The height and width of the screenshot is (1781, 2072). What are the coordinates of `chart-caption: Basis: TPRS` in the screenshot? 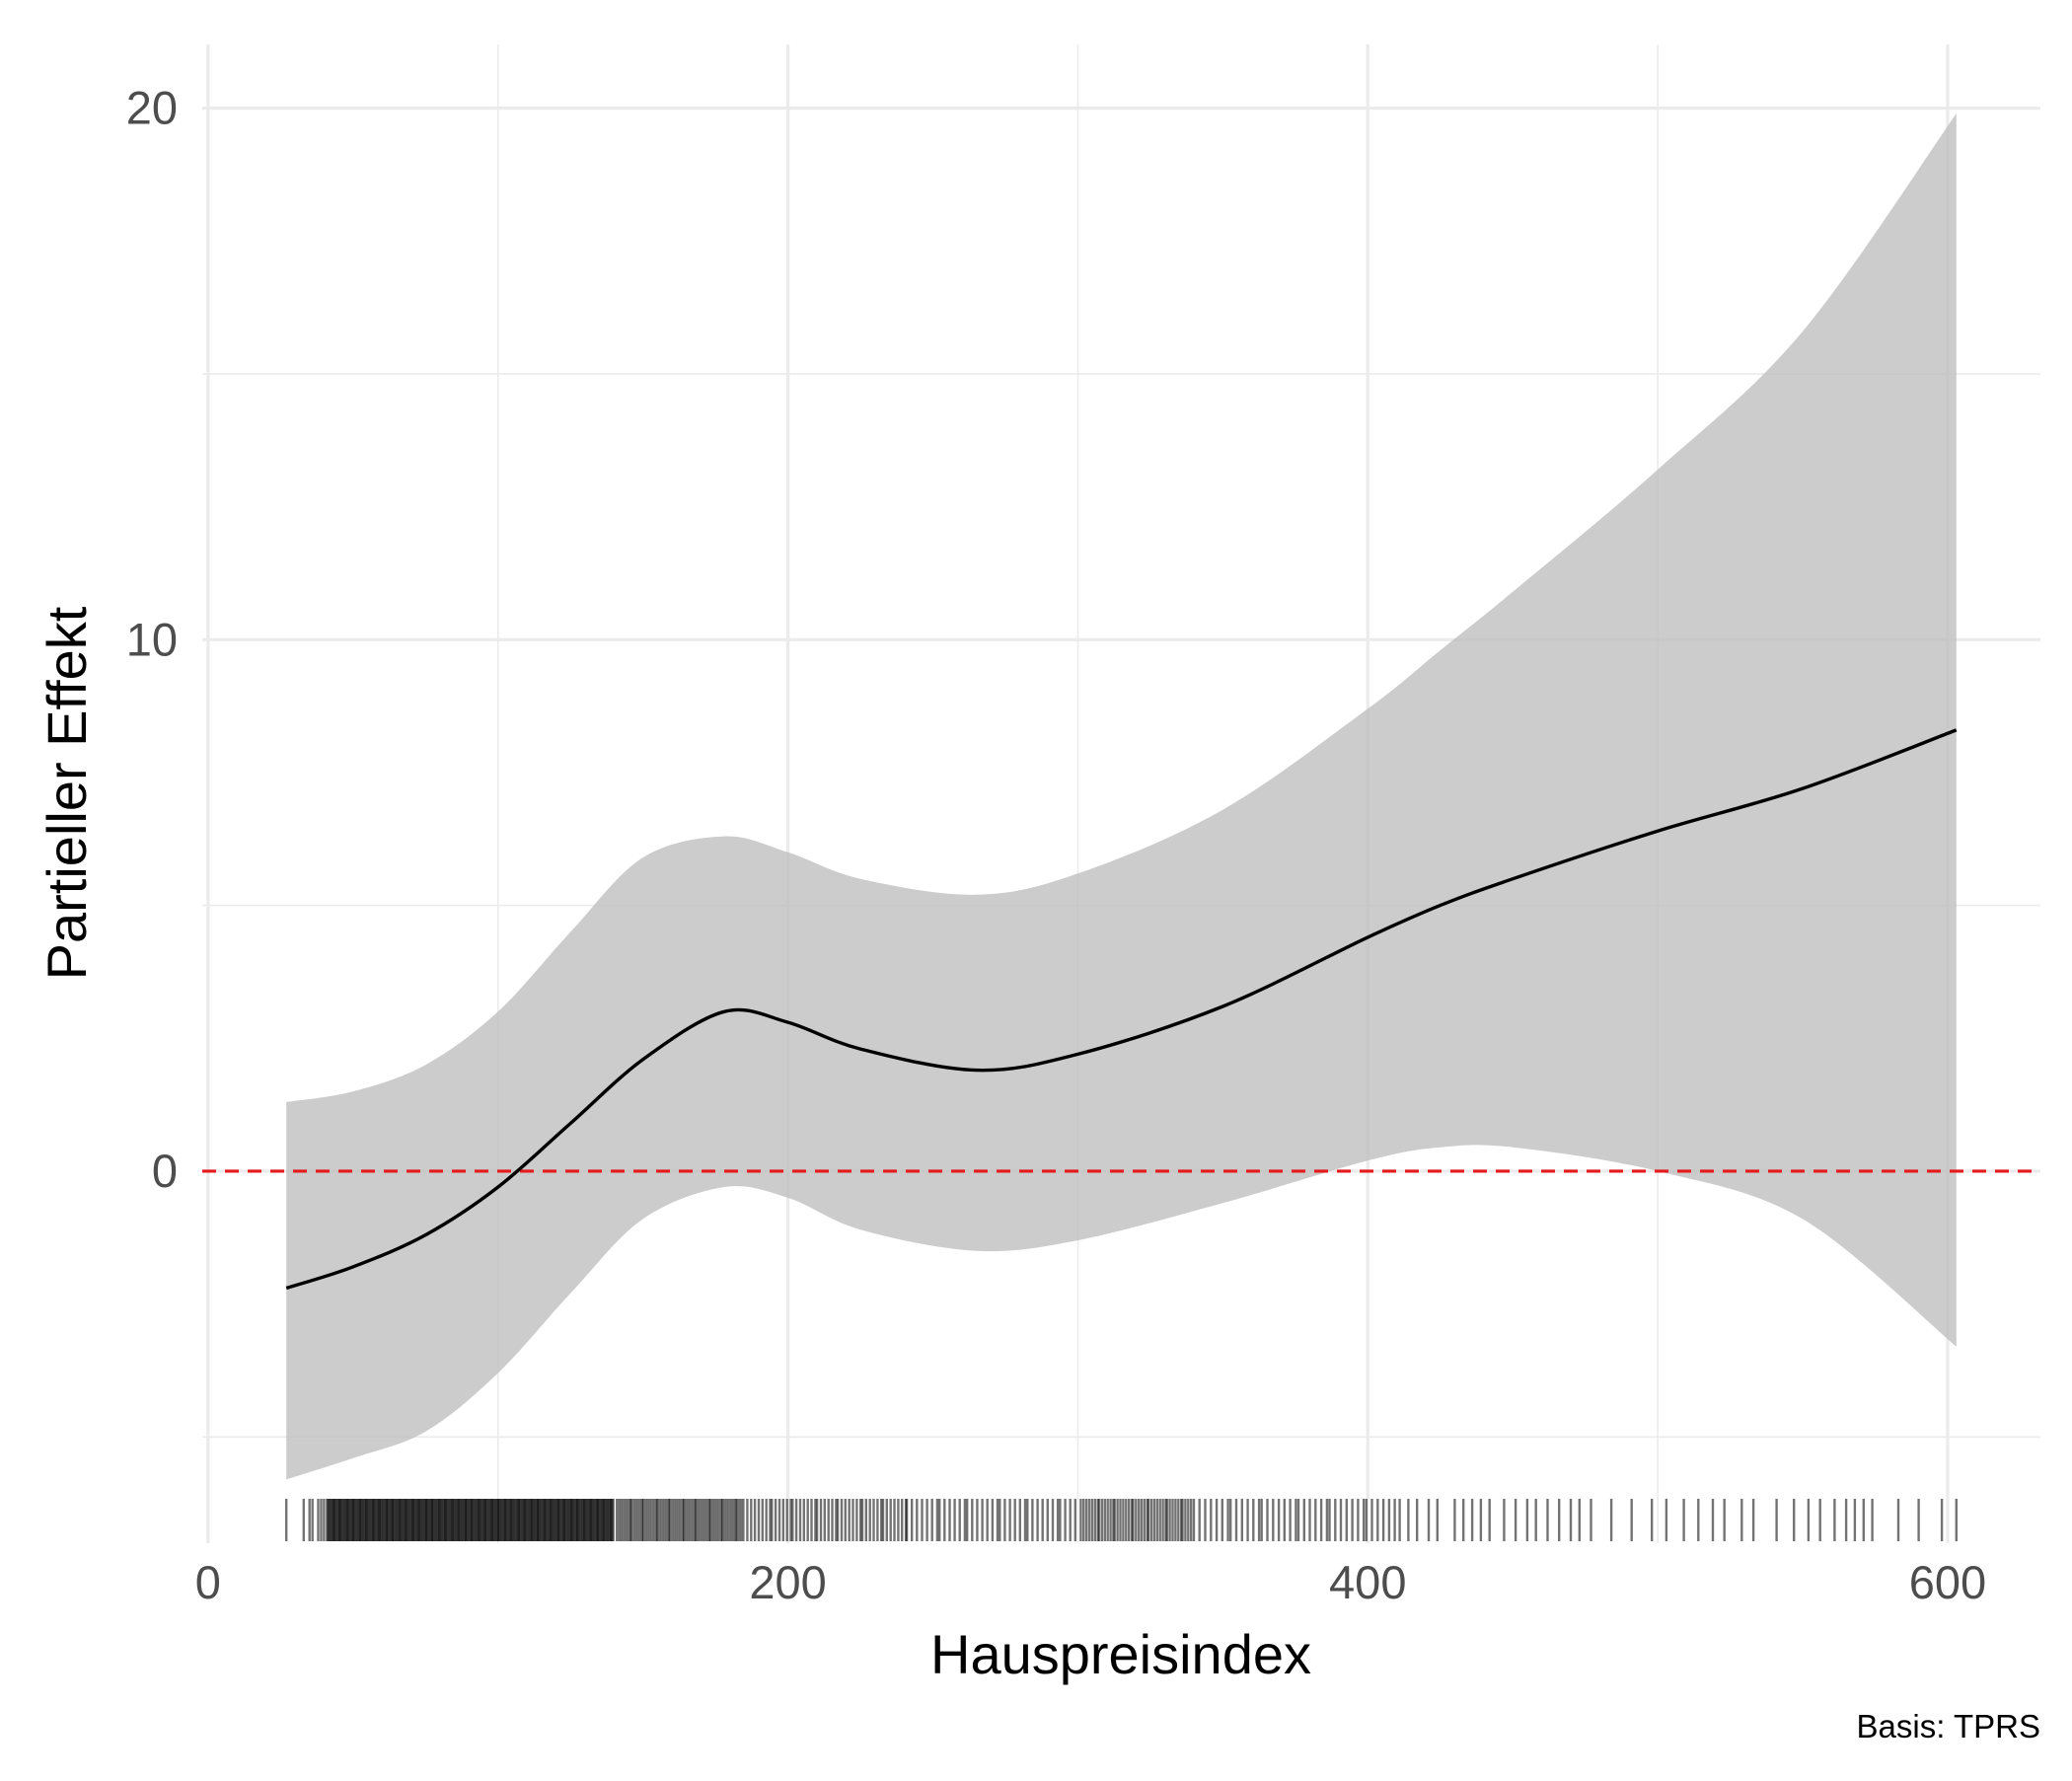 It's located at (1949, 1726).